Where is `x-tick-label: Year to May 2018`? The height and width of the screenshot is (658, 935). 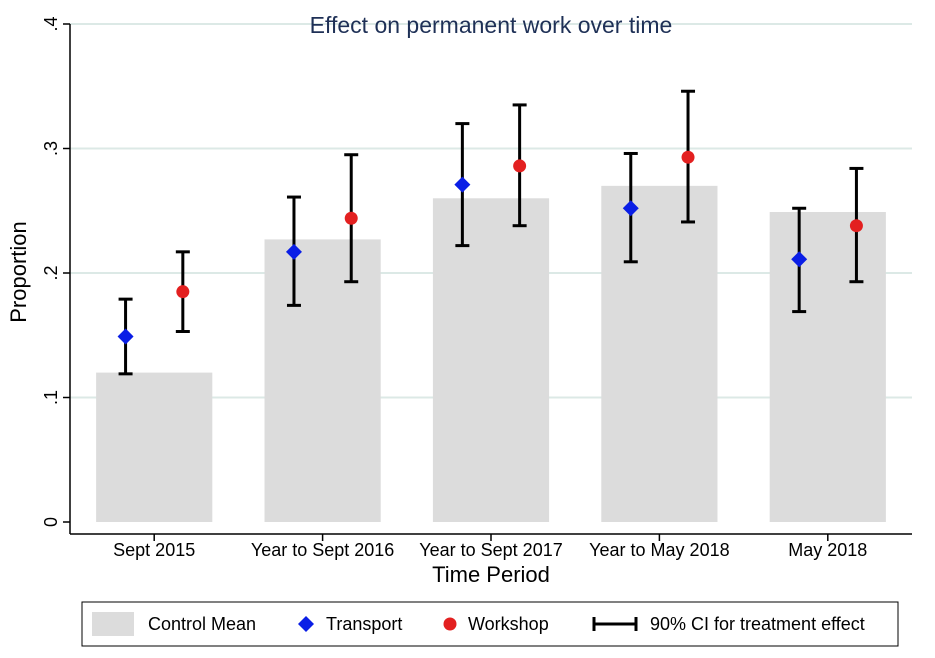
x-tick-label: Year to May 2018 is located at coordinates (659, 550).